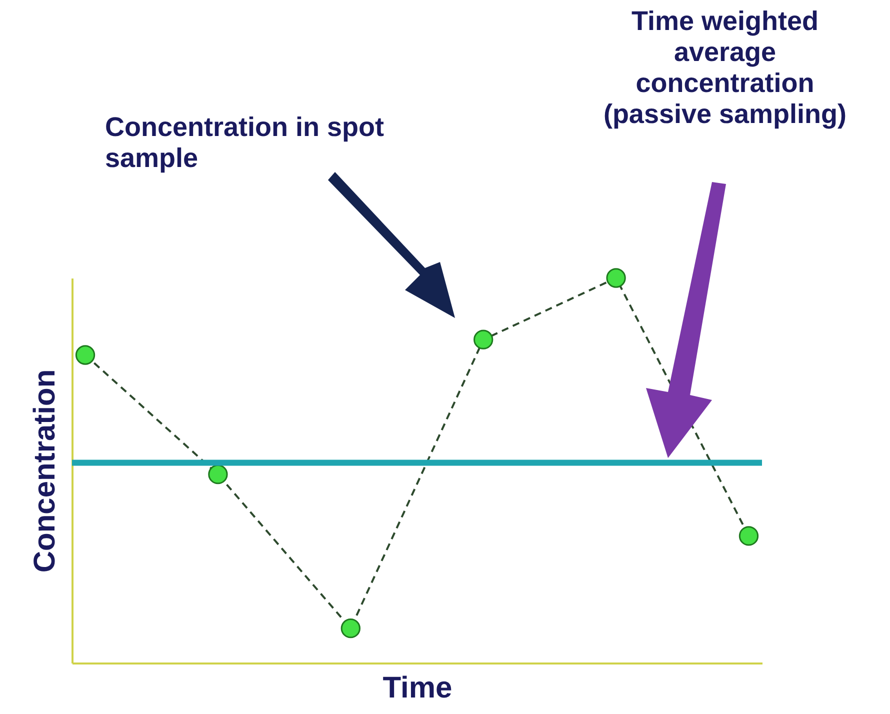  Describe the element at coordinates (725, 68) in the screenshot. I see `text: Time weighted average concentration (passive sampling)` at that location.